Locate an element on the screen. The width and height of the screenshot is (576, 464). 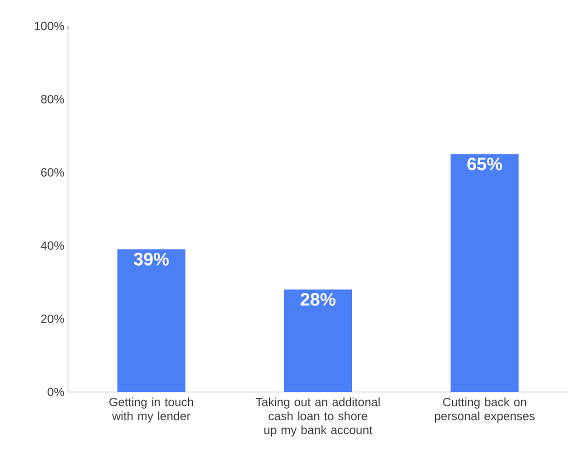
x-tick-label: Cutting back on personal expenses is located at coordinates (484, 410).